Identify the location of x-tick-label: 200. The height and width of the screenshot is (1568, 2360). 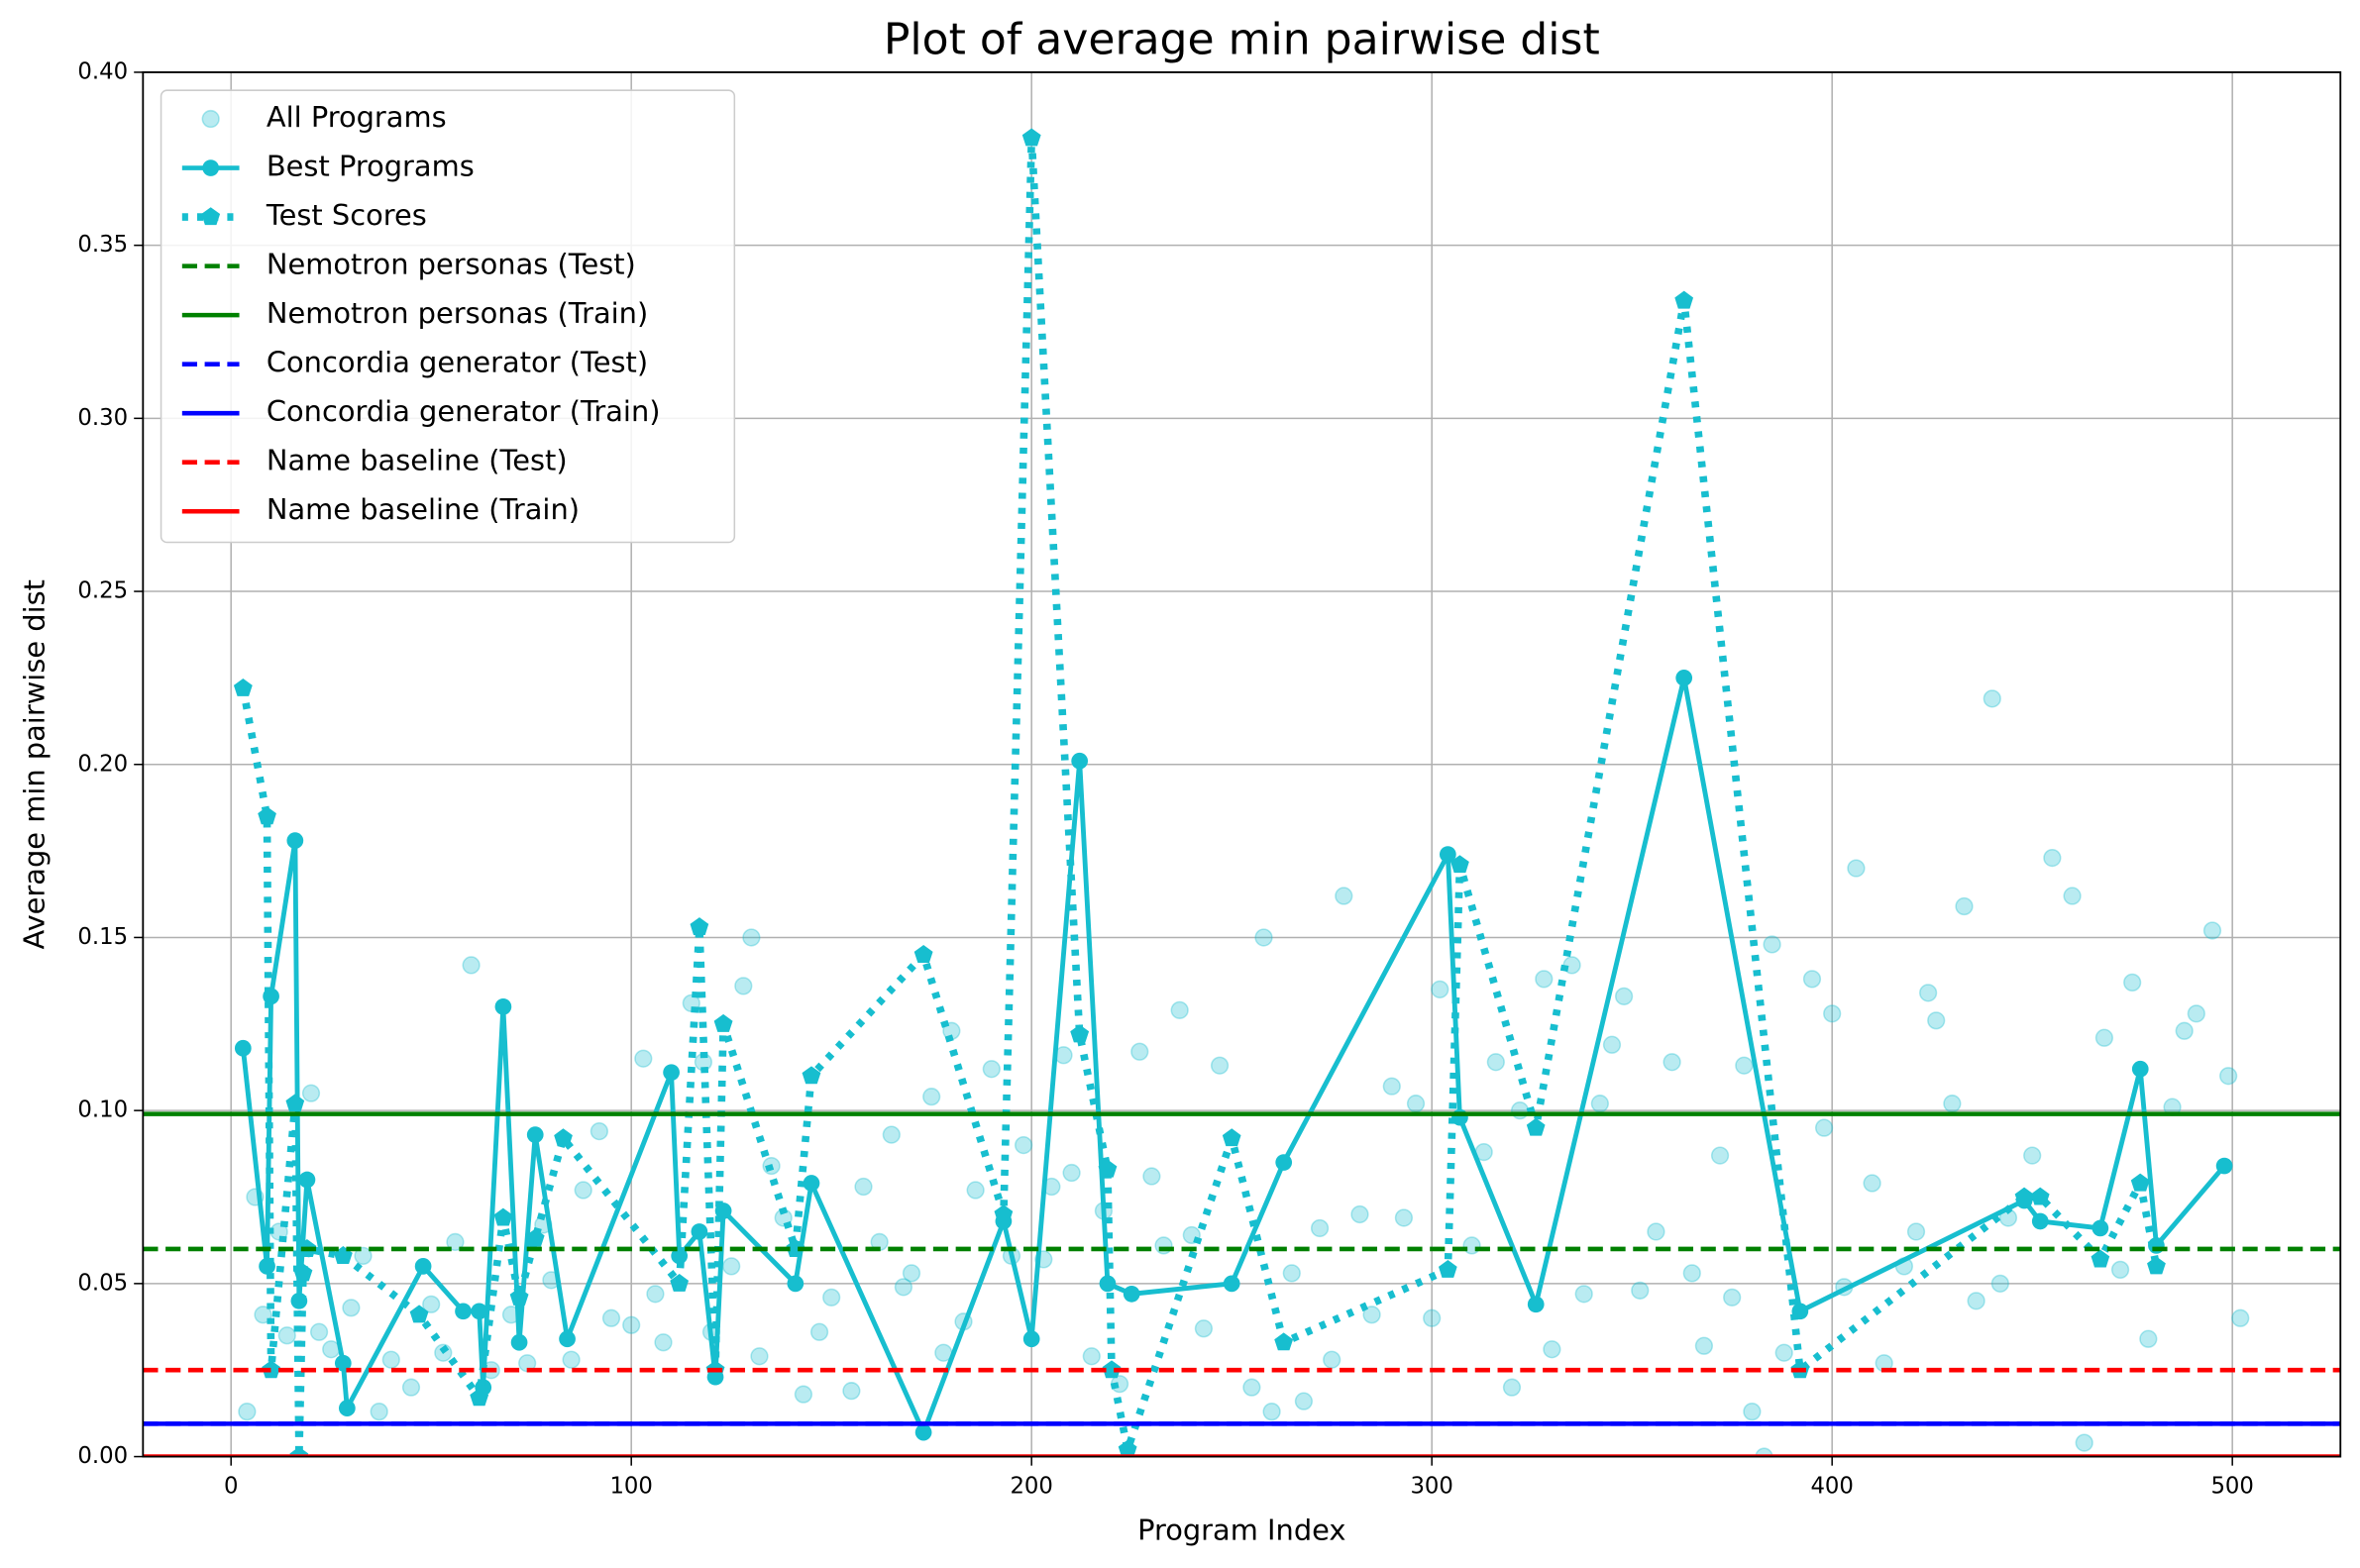
(1031, 1486).